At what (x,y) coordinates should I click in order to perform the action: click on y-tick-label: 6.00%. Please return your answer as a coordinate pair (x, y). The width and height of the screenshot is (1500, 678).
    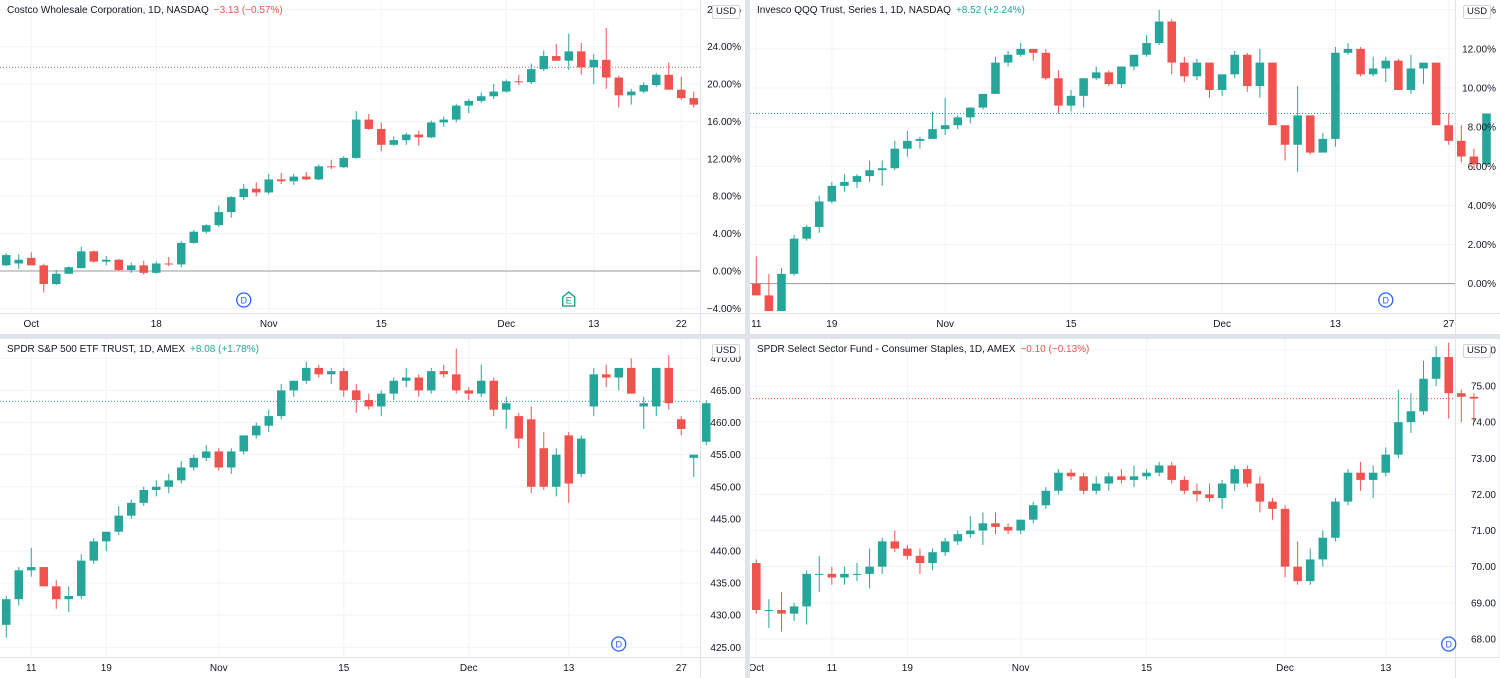
    Looking at the image, I should click on (1482, 167).